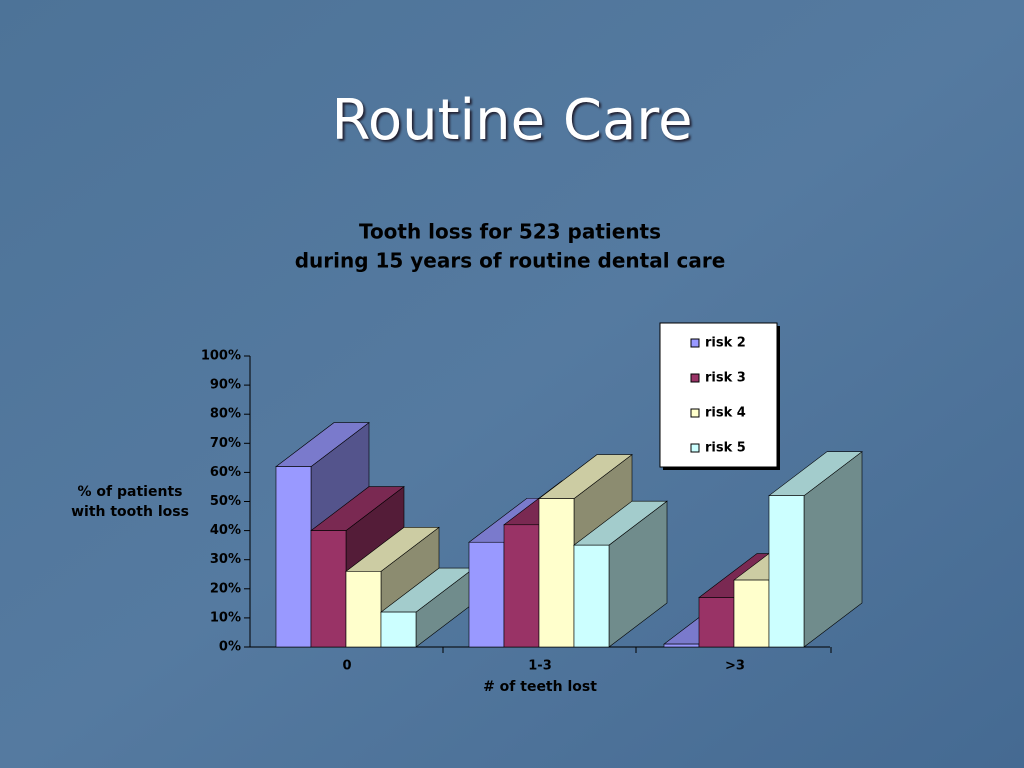  I want to click on y-tick-label: 60%, so click(225, 472).